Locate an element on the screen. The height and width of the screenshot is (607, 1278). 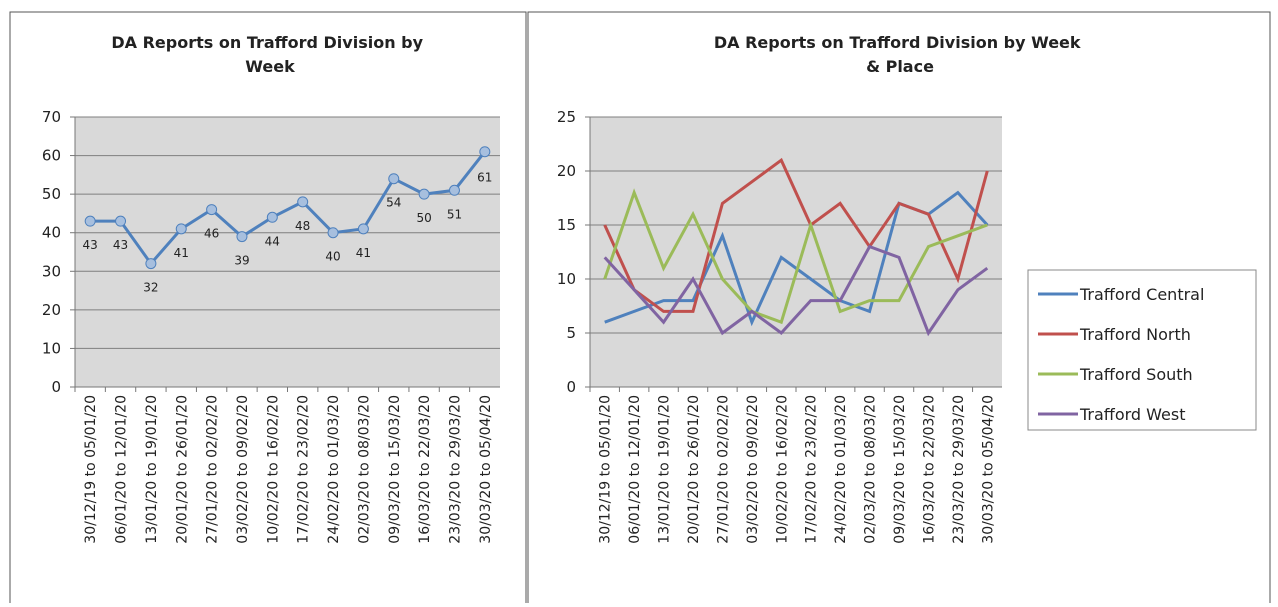
y-tick-label: 40 is located at coordinates (51, 233).